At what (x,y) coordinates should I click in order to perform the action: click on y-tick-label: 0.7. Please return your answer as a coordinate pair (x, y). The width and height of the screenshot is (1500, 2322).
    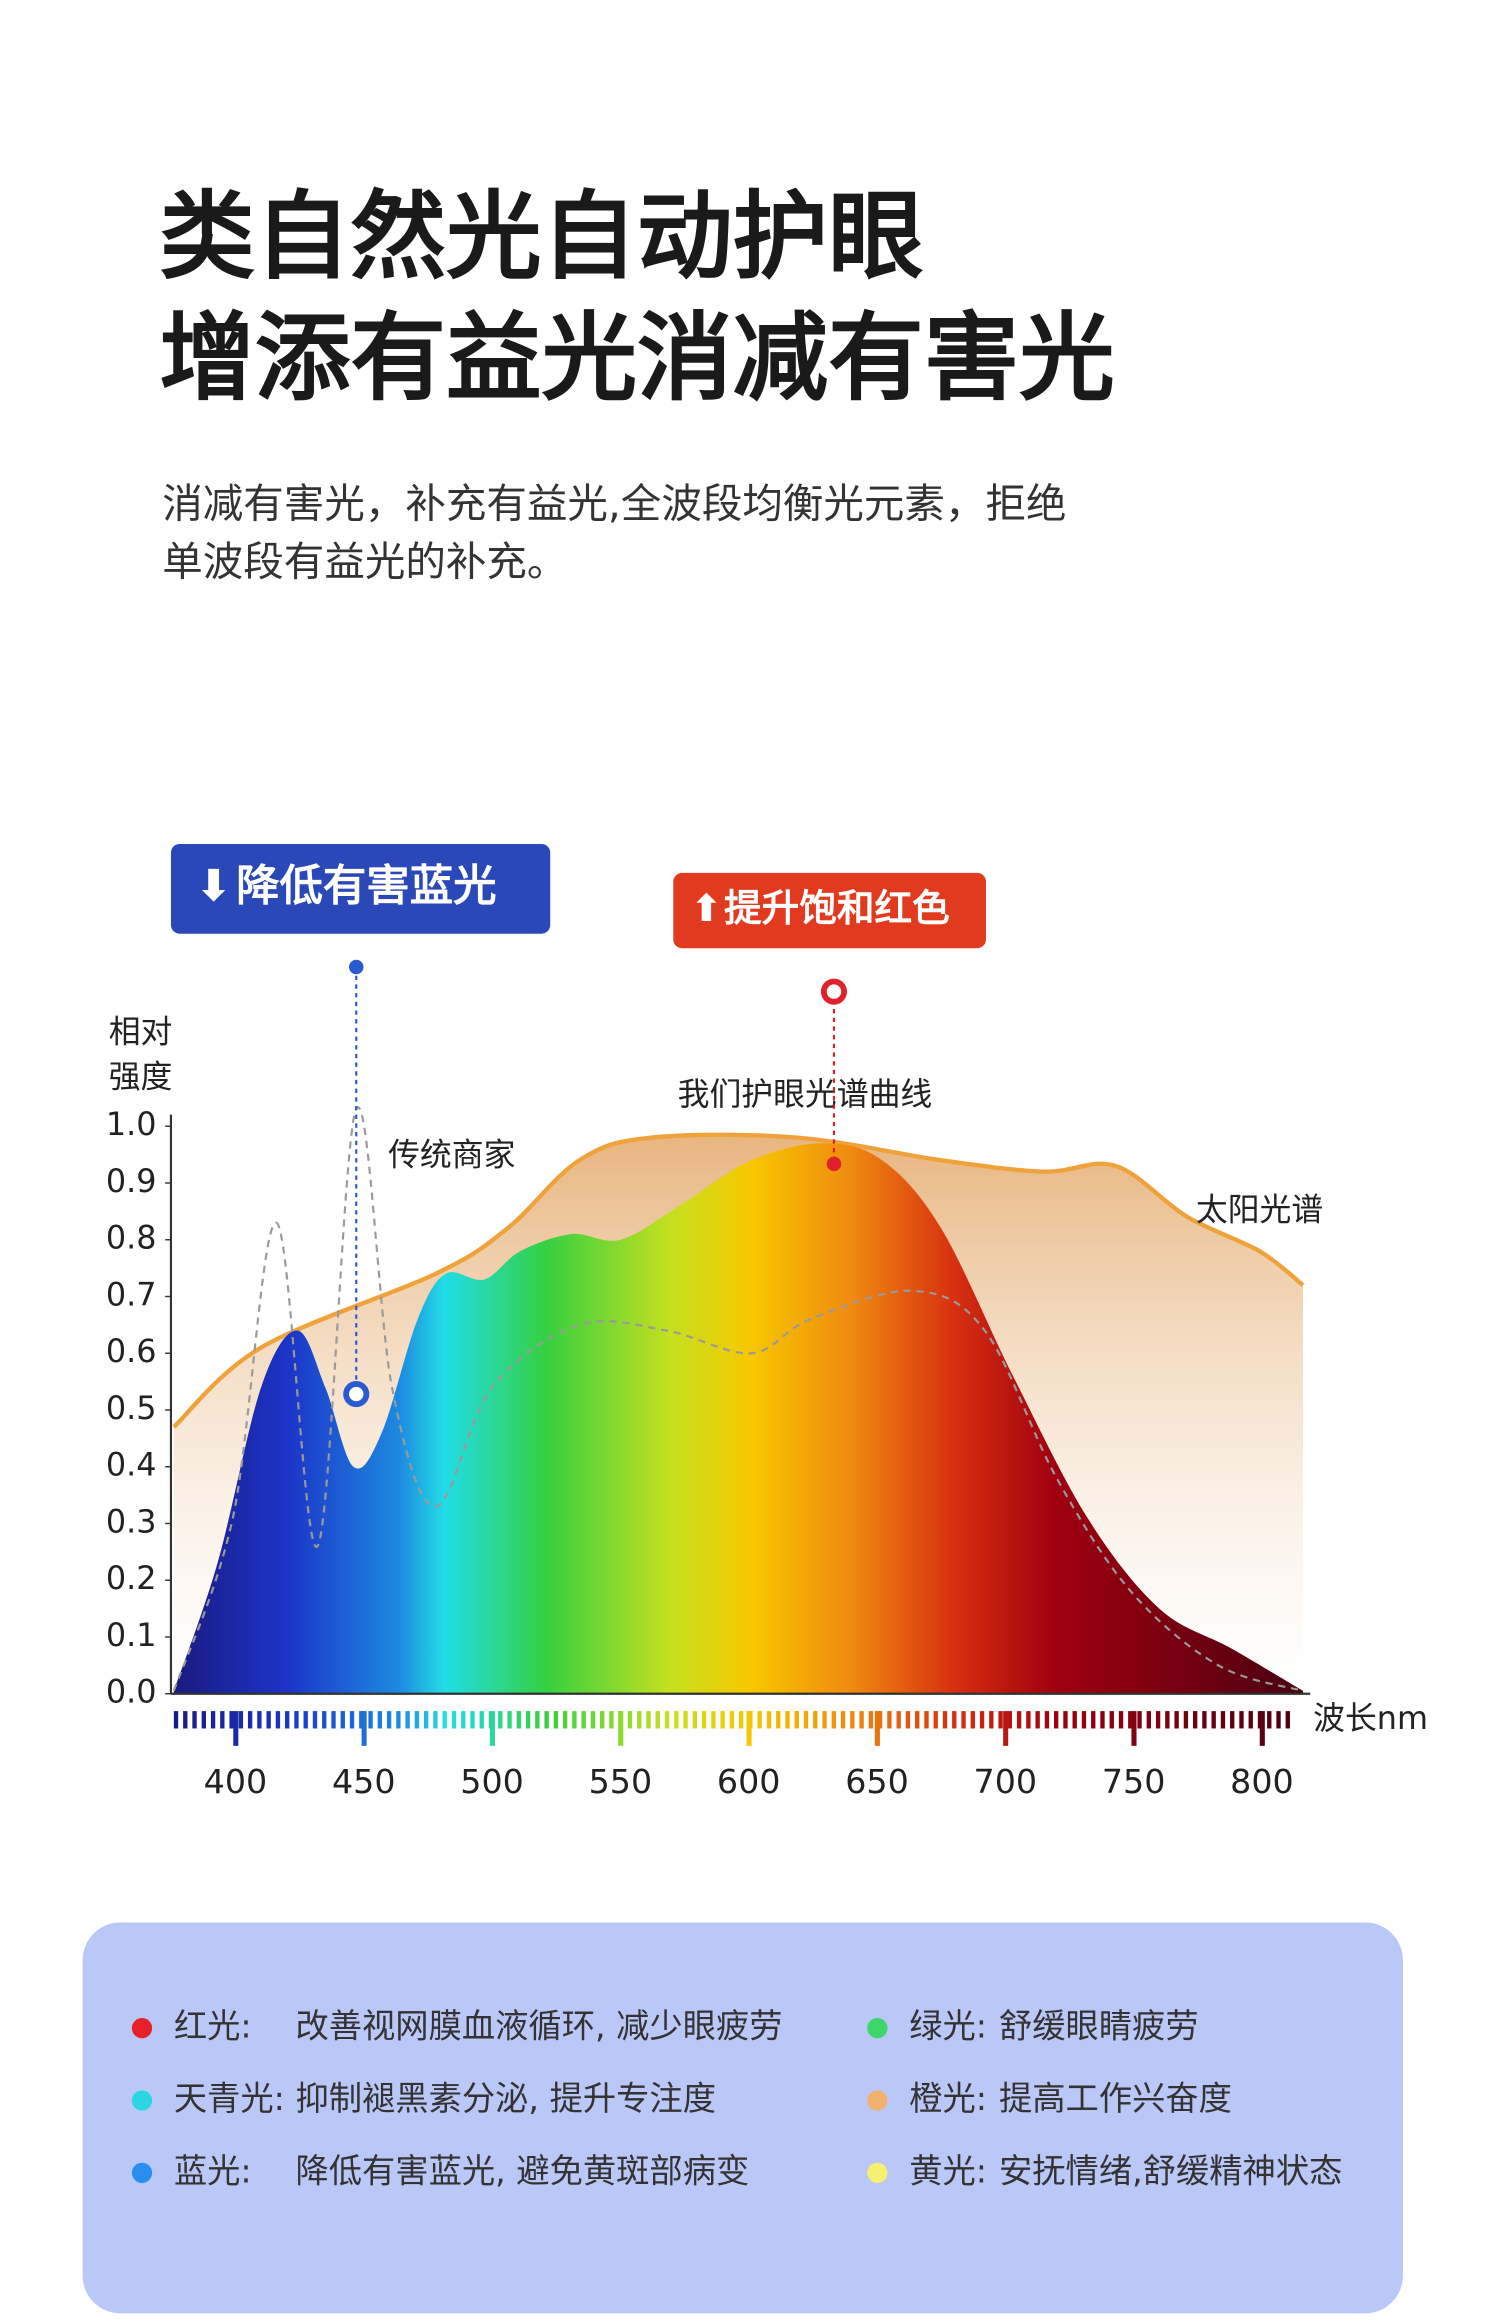
    Looking at the image, I should click on (131, 1294).